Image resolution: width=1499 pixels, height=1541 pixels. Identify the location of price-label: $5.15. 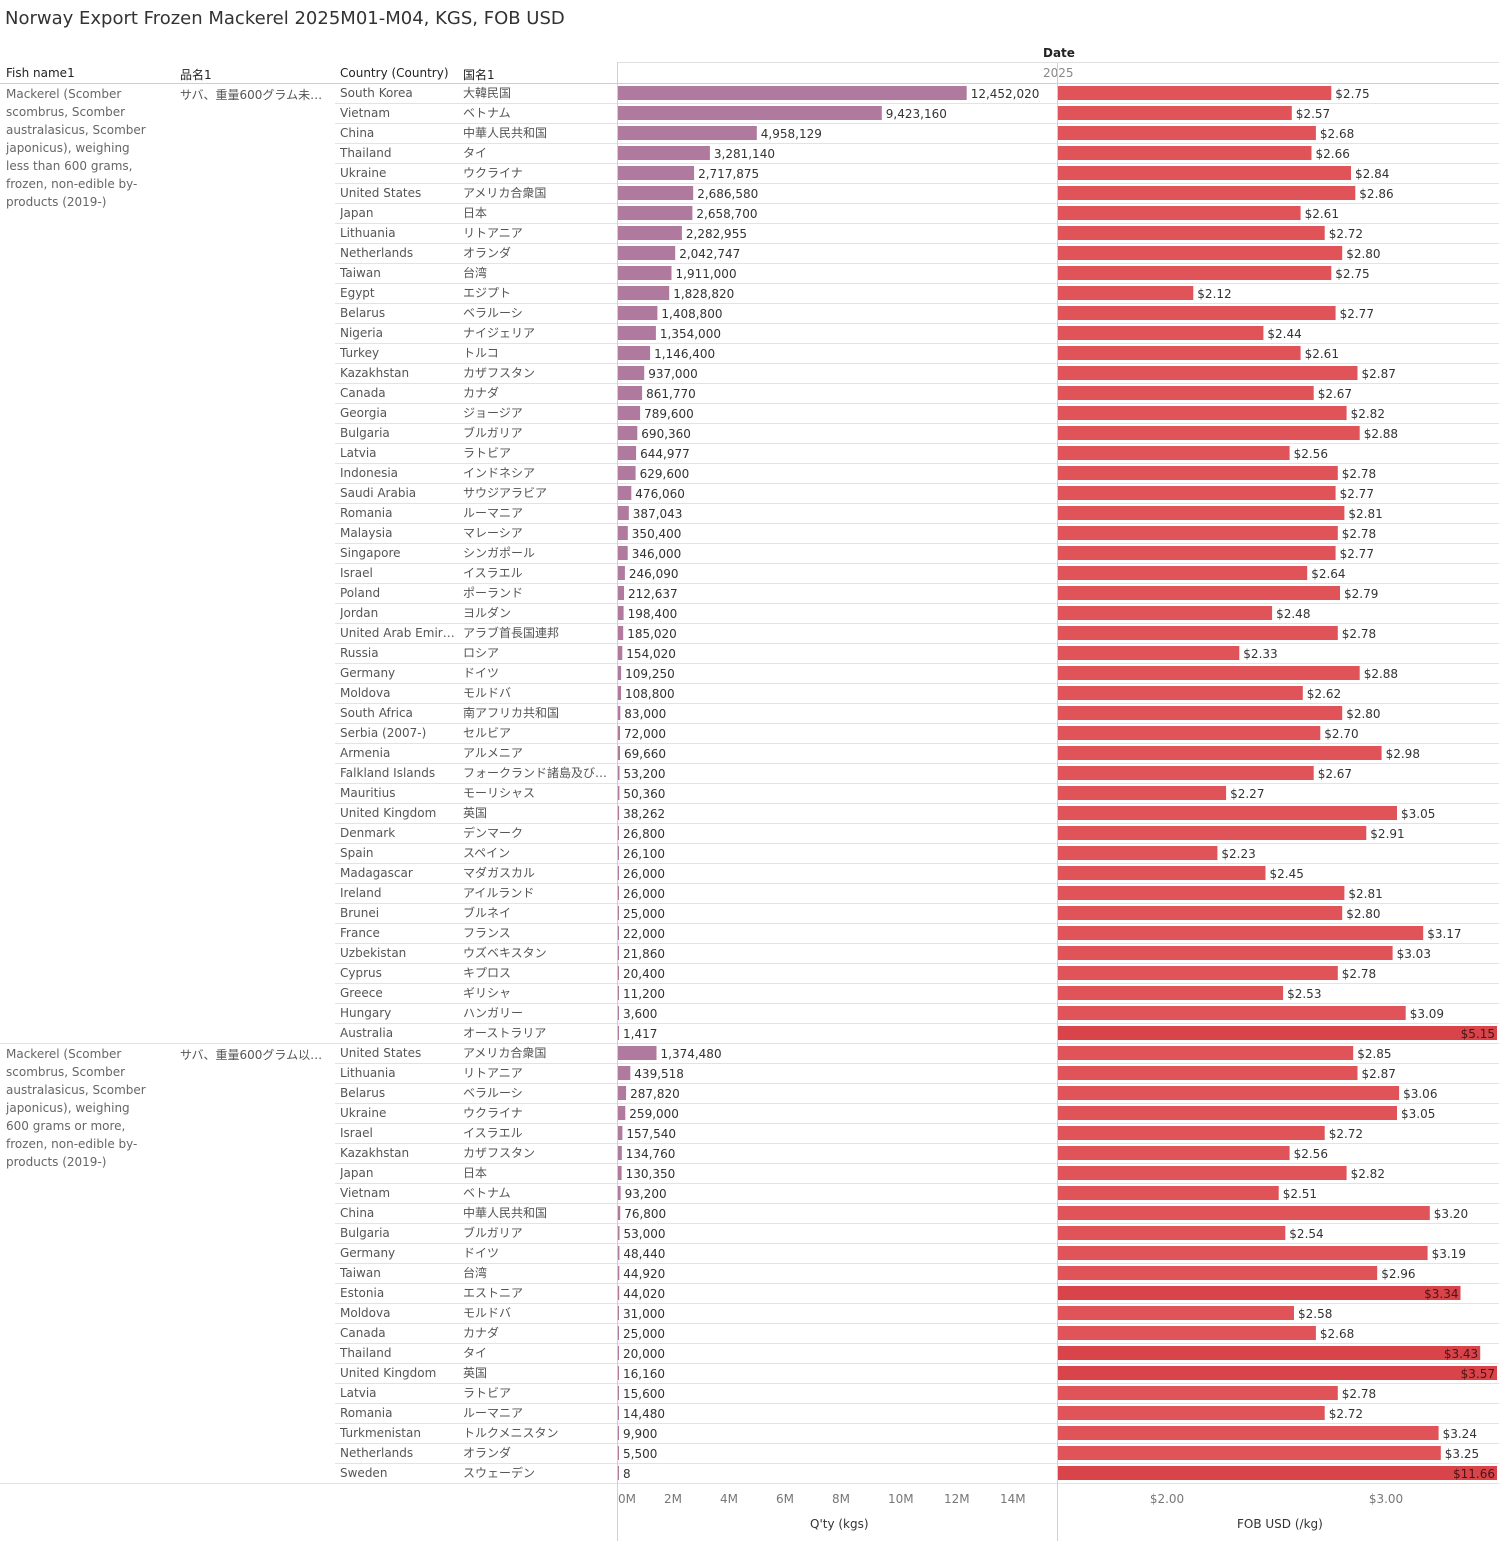
(1478, 1034).